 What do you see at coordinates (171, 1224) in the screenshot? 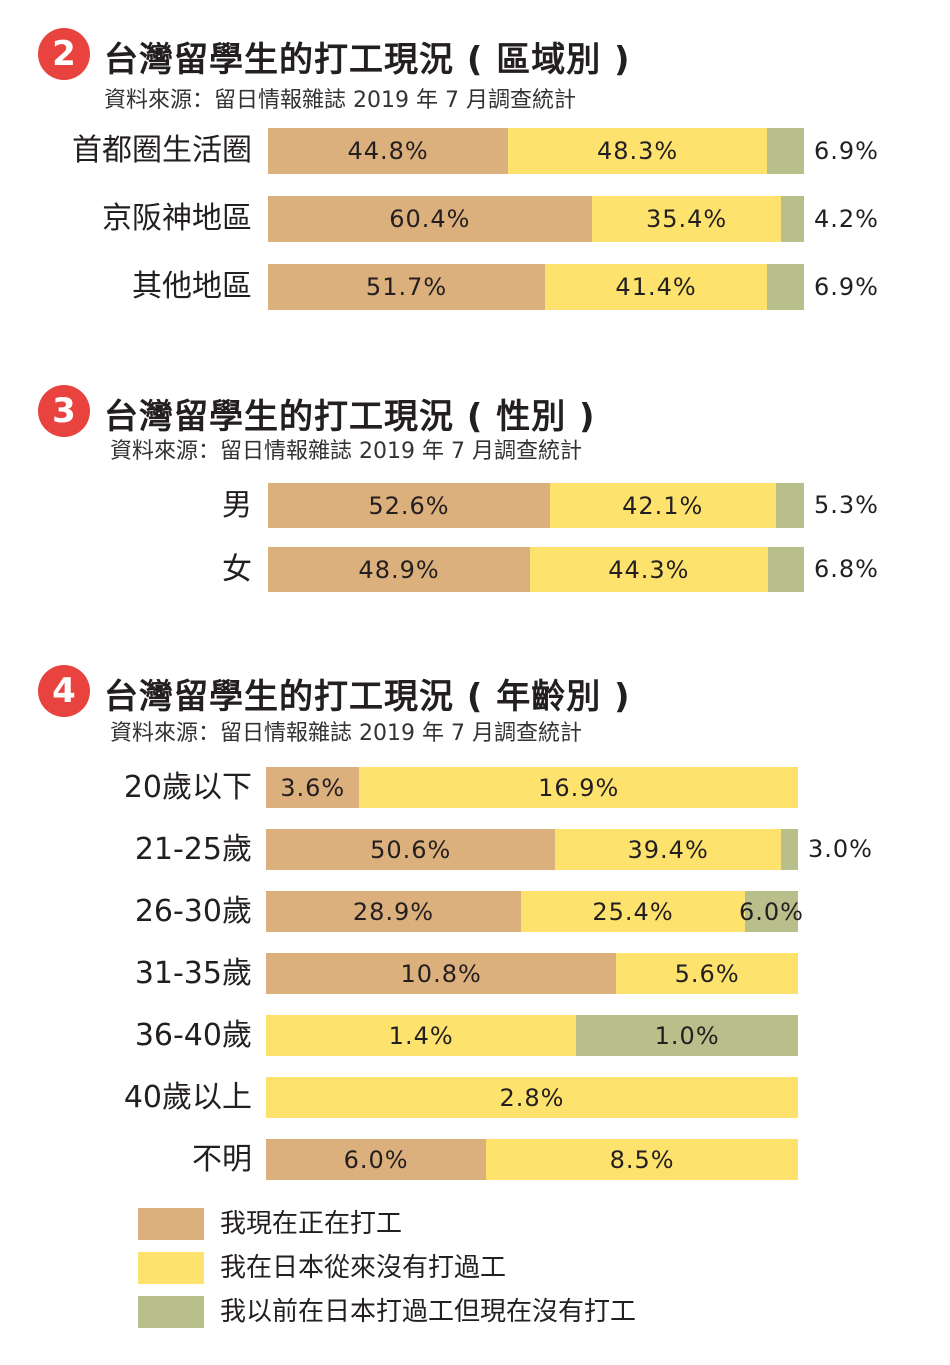
I see `legend-swatch-working-now` at bounding box center [171, 1224].